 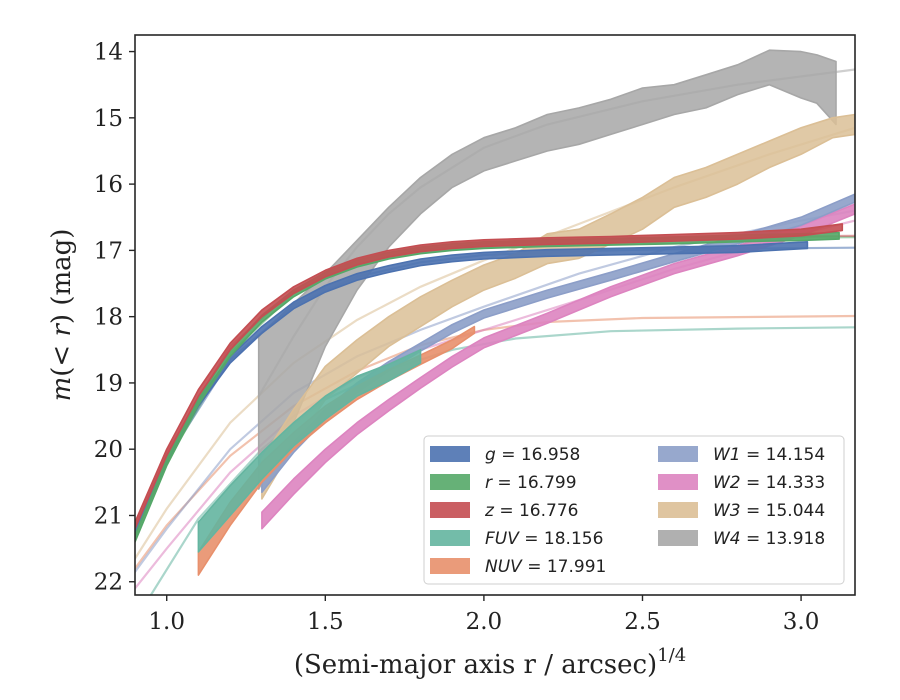 I want to click on legend-swatch-W2, so click(x=678, y=482).